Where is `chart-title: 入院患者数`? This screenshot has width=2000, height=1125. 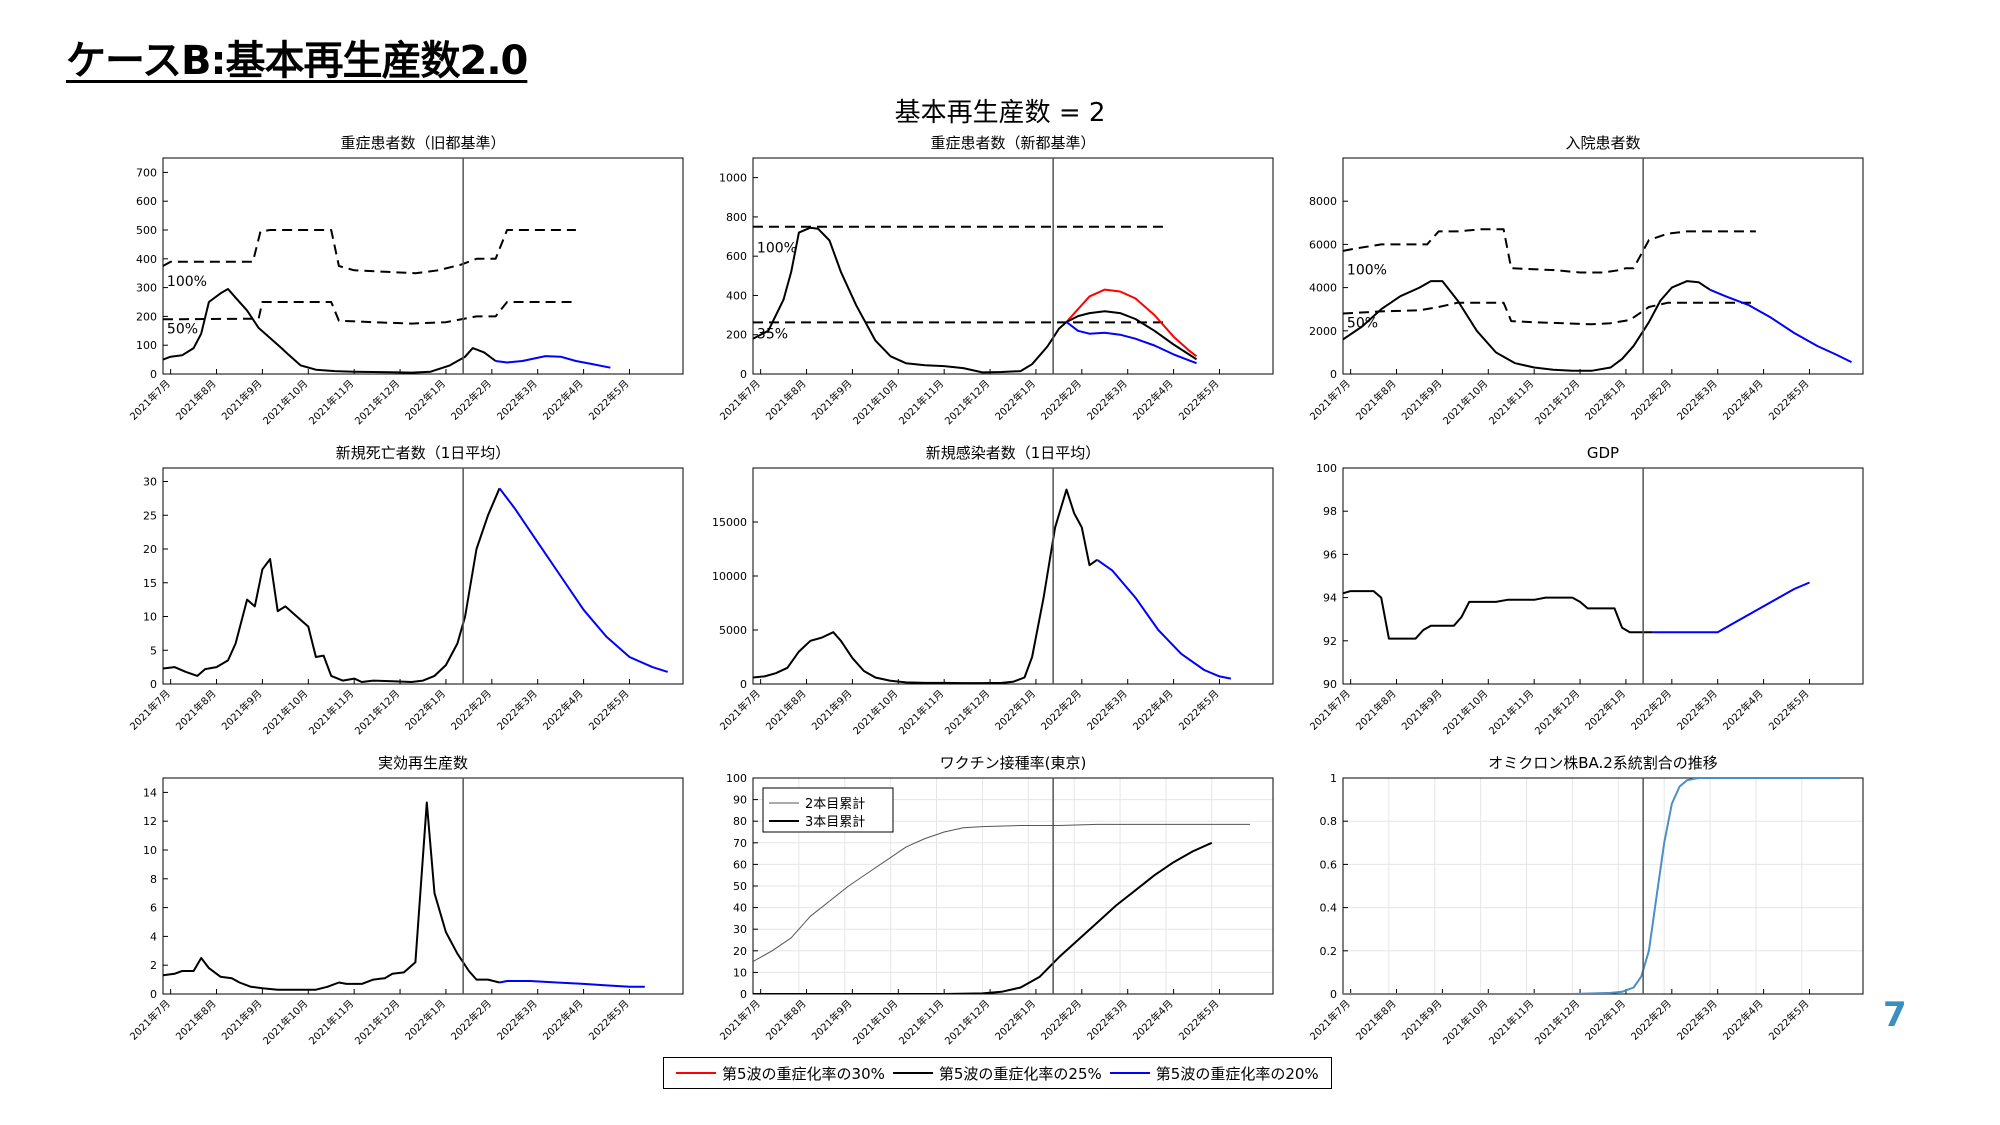
chart-title: 入院患者数 is located at coordinates (1602, 143).